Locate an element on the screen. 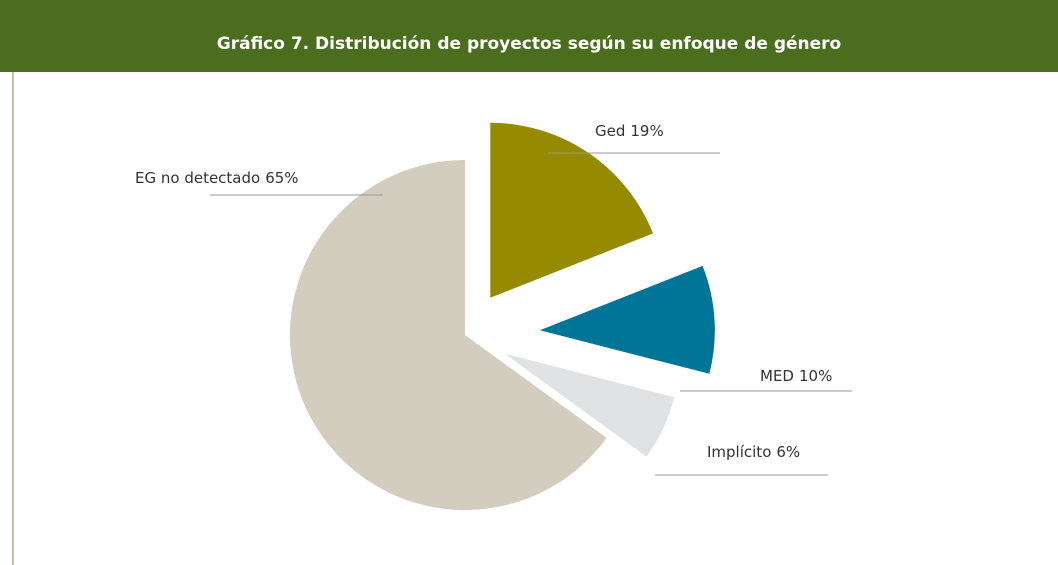 The height and width of the screenshot is (565, 1058). value-label: 19% is located at coordinates (646, 131).